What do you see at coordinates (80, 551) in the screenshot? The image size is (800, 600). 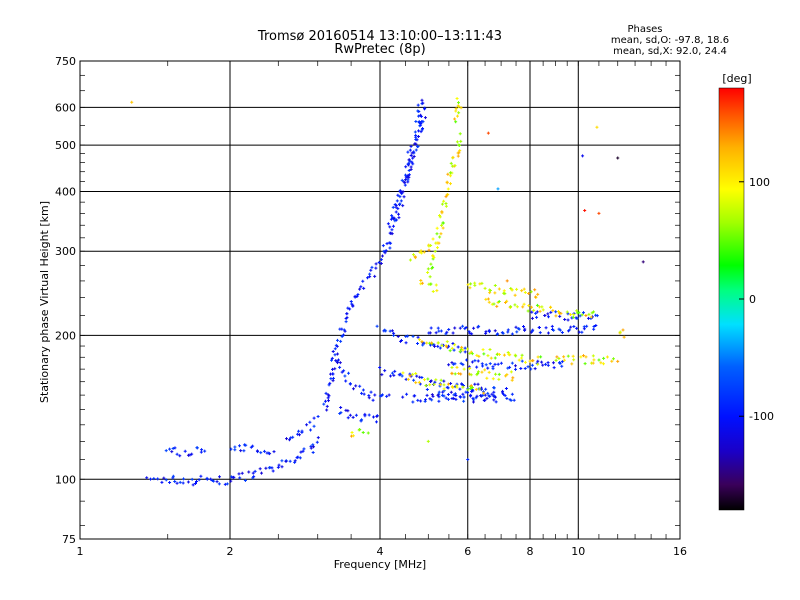 I see `x-tick-label: 1` at bounding box center [80, 551].